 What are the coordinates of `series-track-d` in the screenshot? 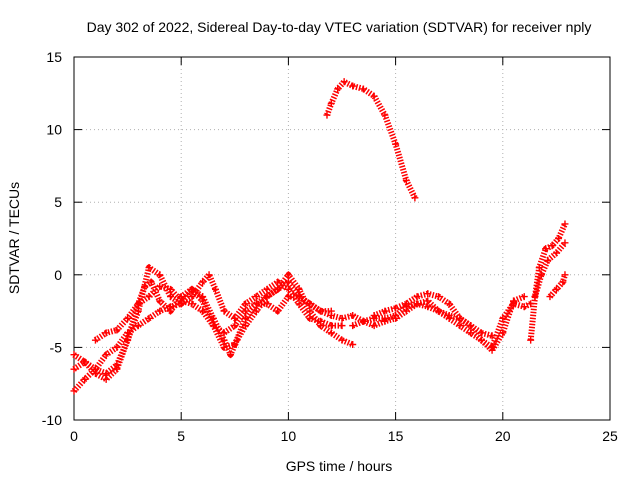 It's located at (213, 313).